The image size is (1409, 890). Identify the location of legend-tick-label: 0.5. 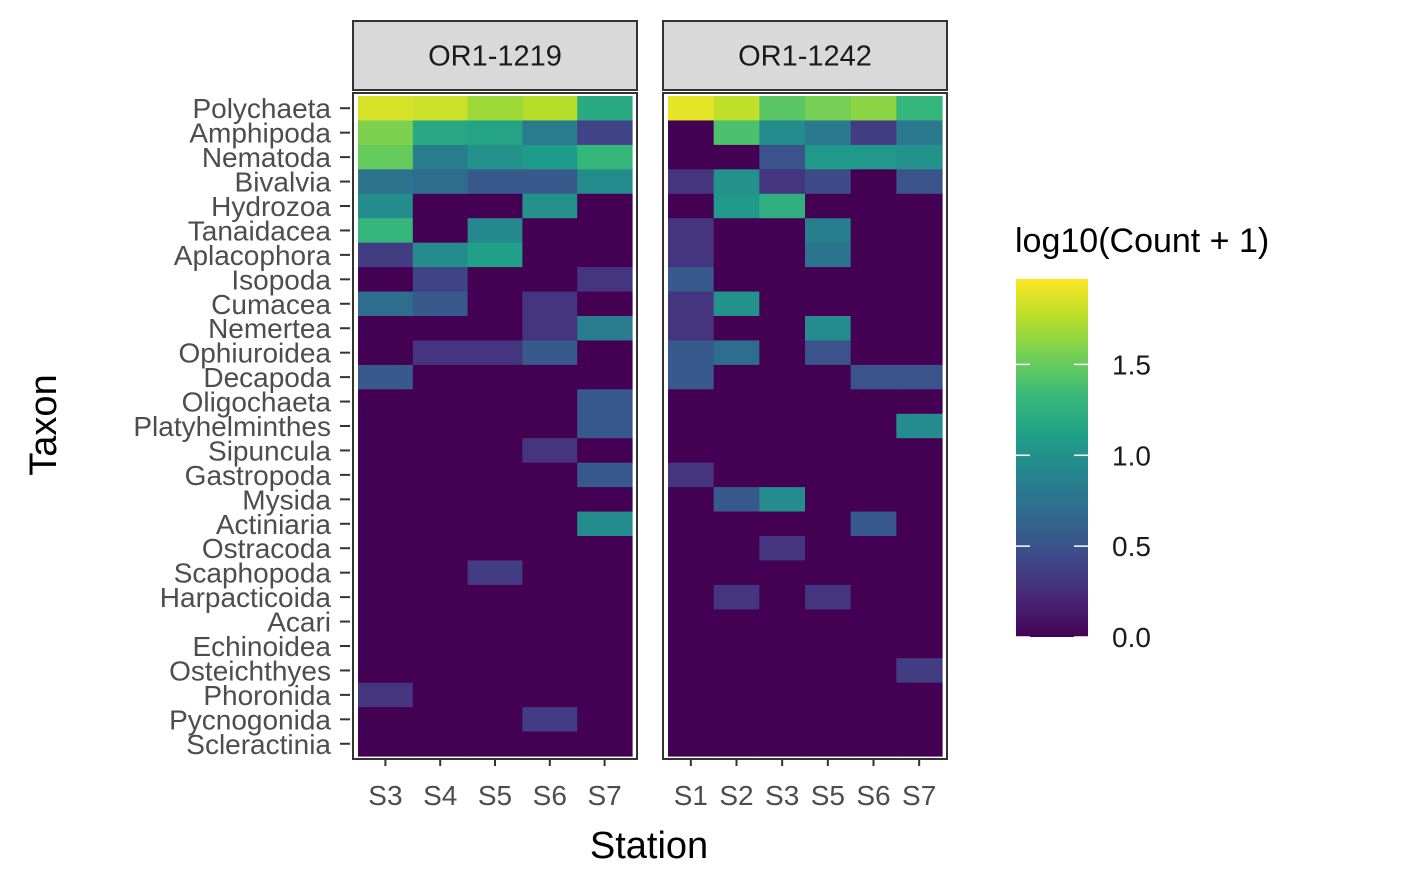
(1131, 546).